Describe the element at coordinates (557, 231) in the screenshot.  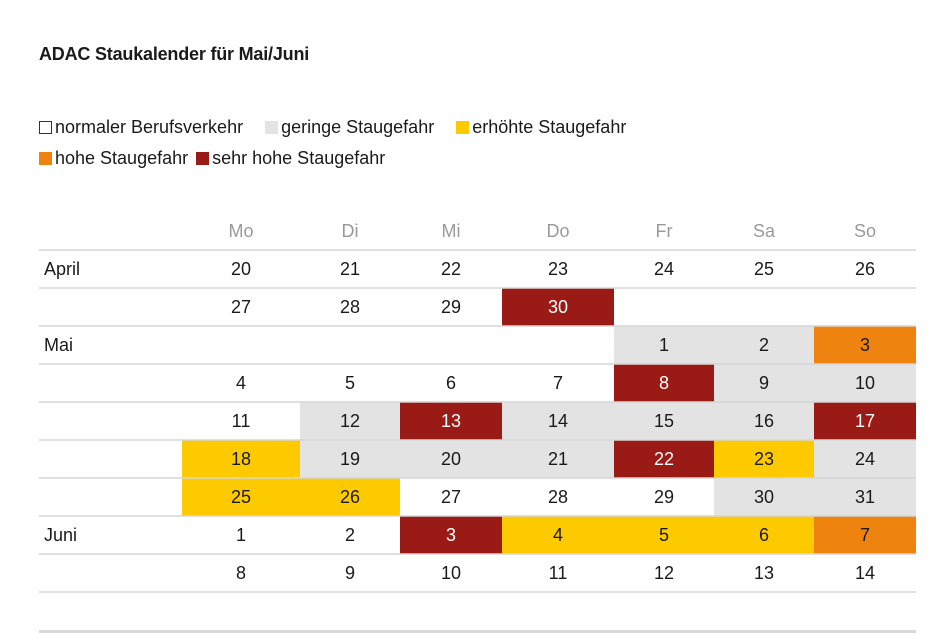
I see `column-header-do: Do` at that location.